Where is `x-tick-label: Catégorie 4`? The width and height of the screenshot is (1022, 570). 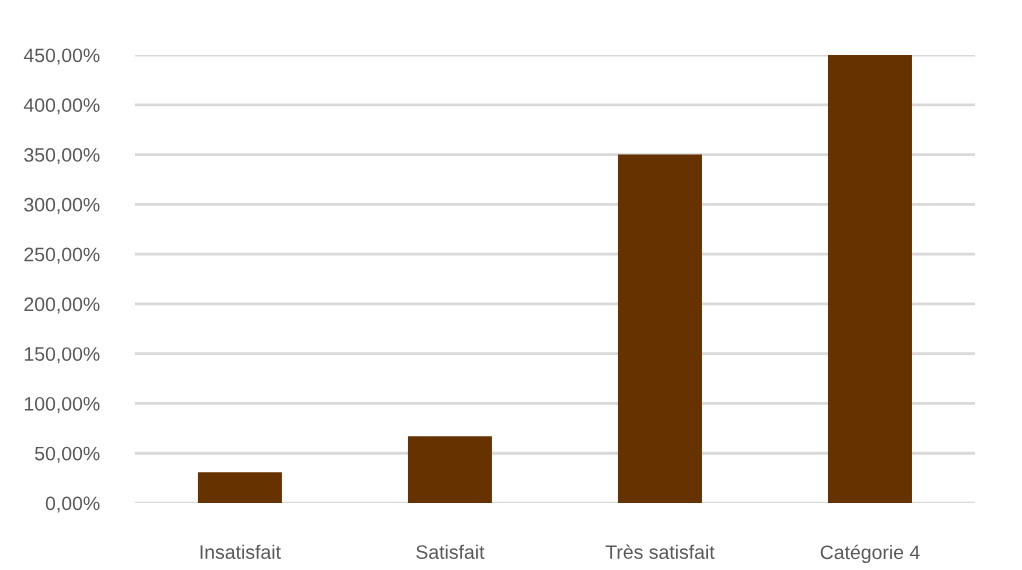
x-tick-label: Catégorie 4 is located at coordinates (870, 554).